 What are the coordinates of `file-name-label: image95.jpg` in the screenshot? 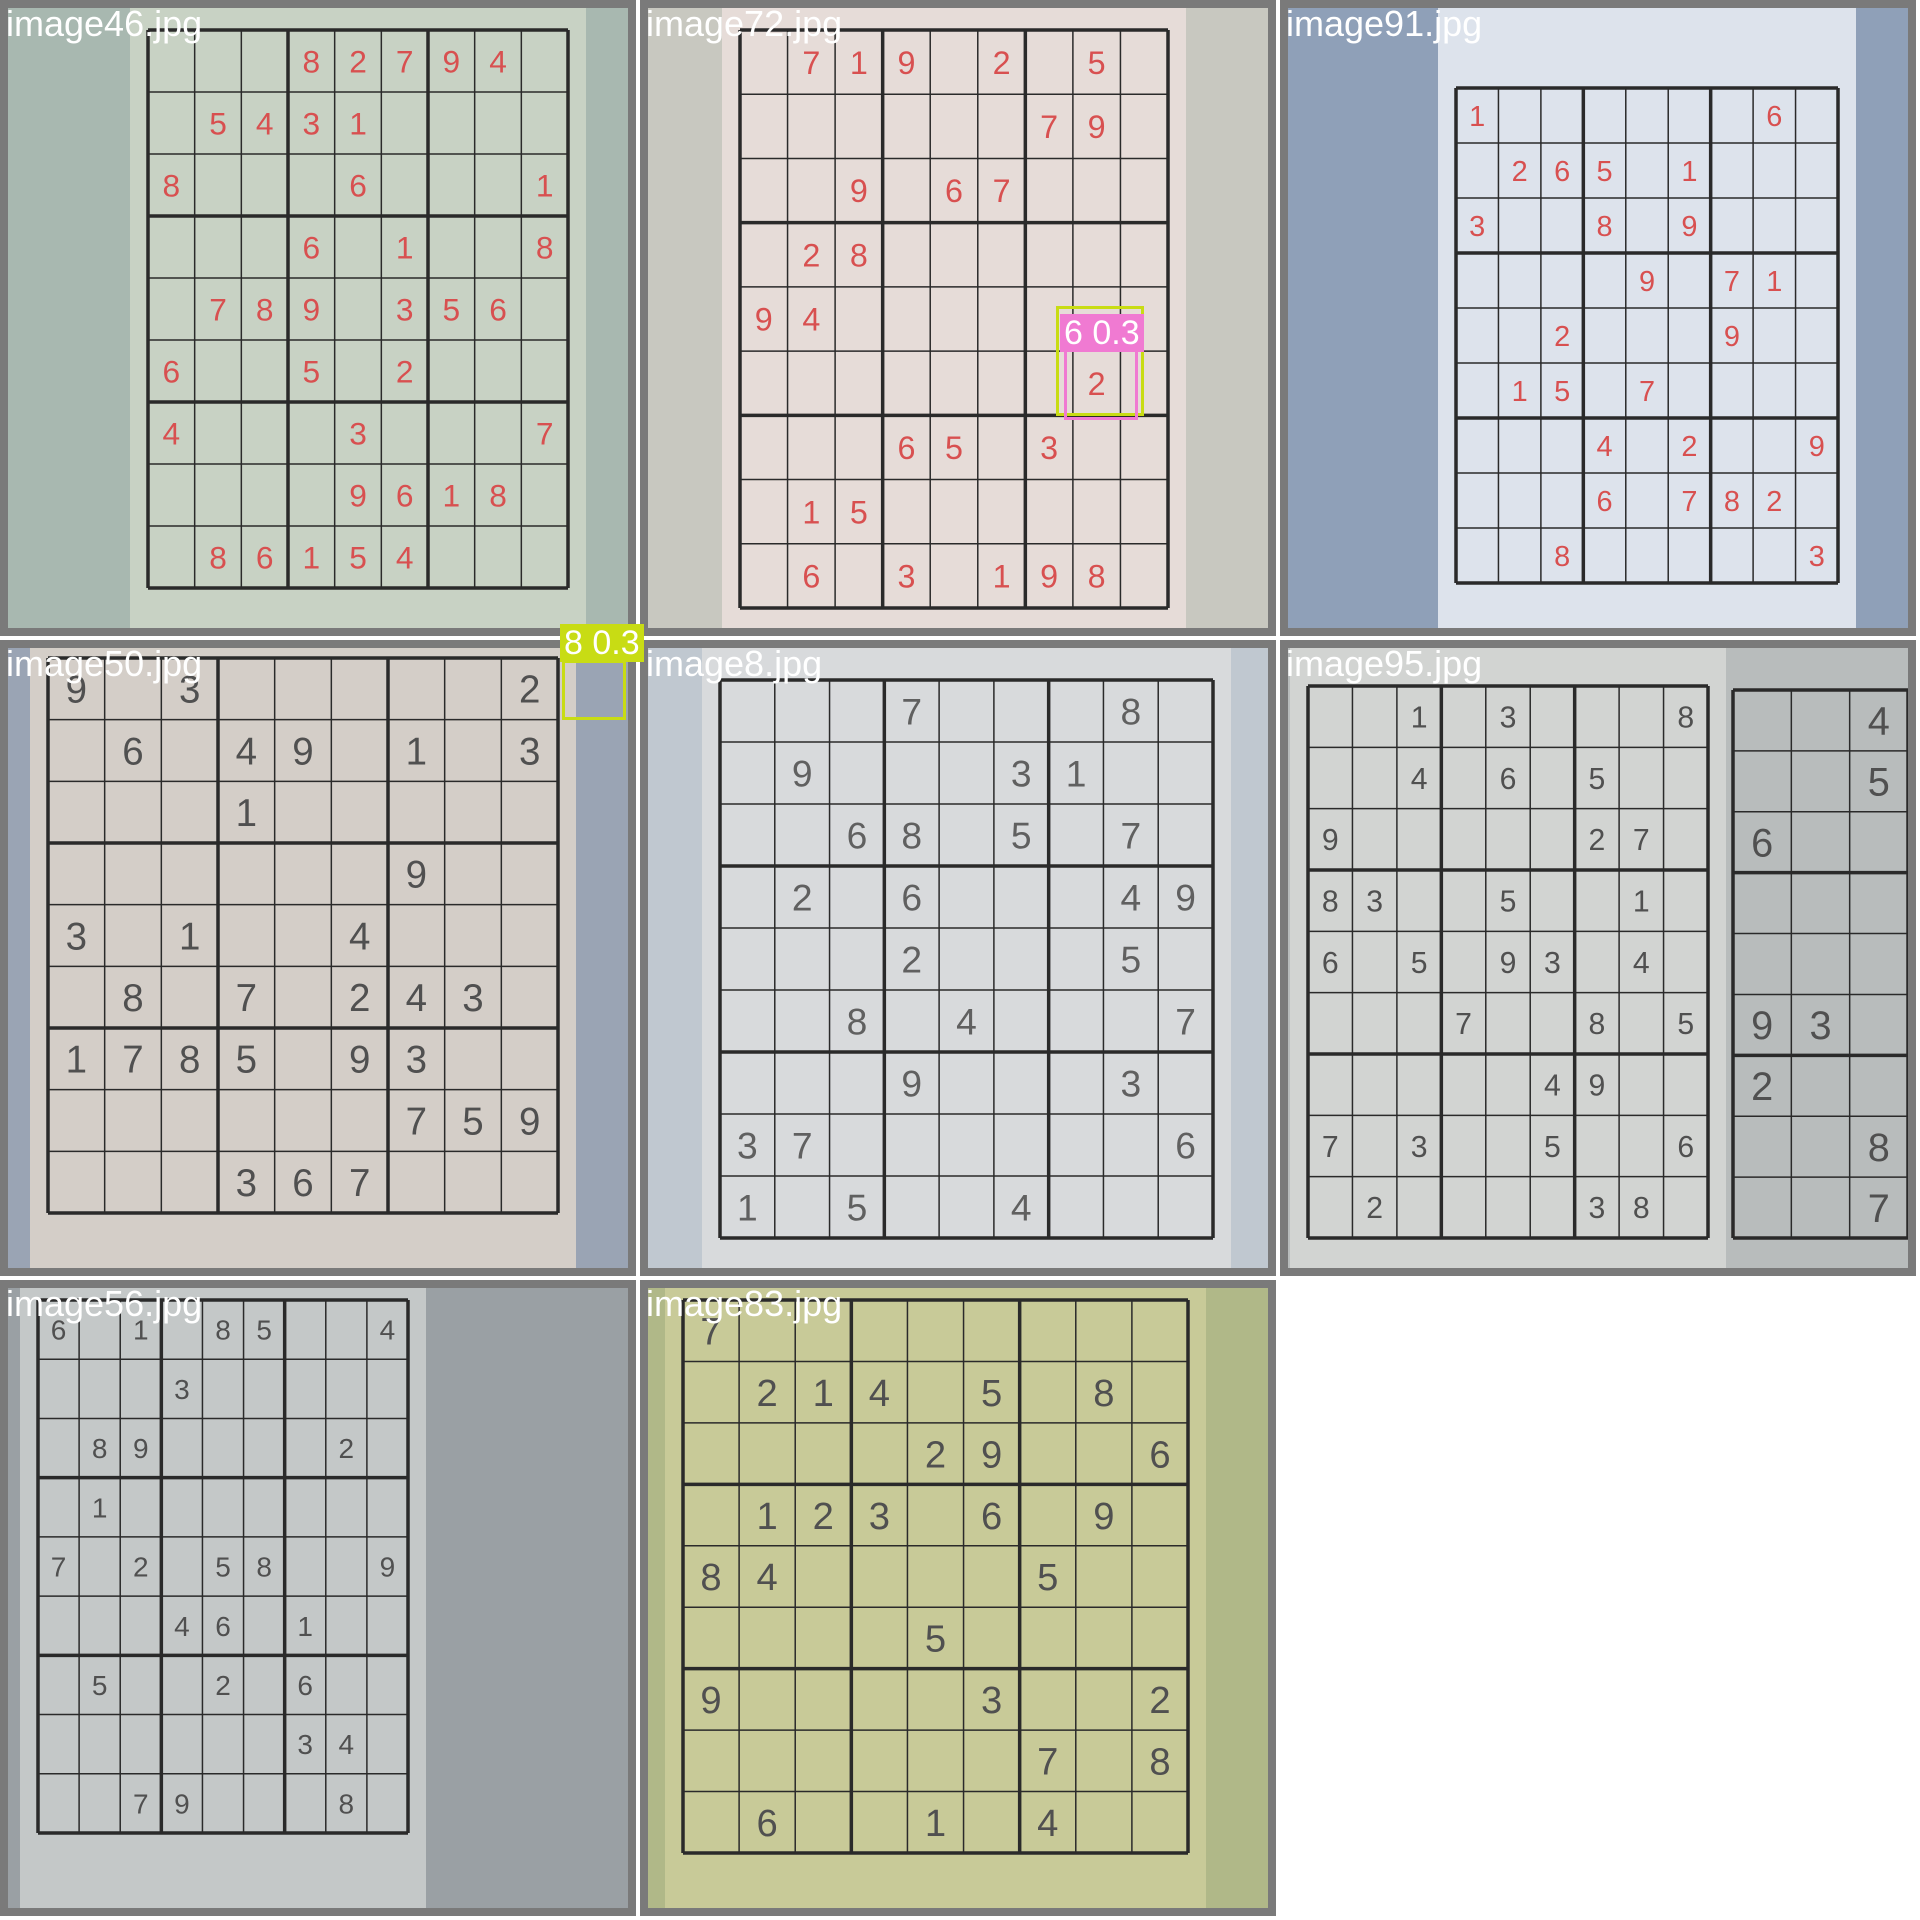 It's located at (1384, 663).